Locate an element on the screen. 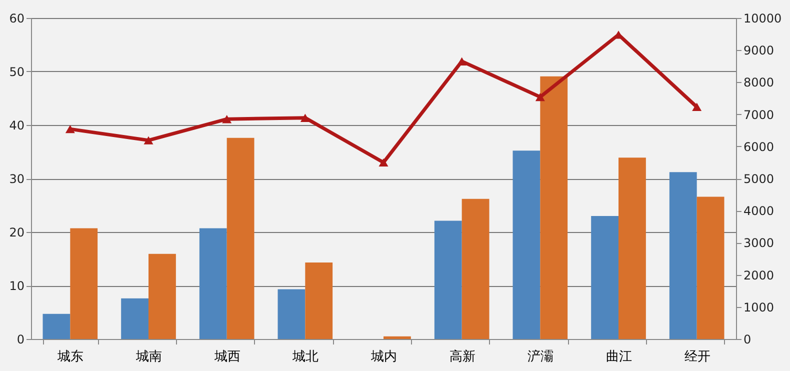 This screenshot has height=371, width=790. y-tick-label: 40 is located at coordinates (16, 125).